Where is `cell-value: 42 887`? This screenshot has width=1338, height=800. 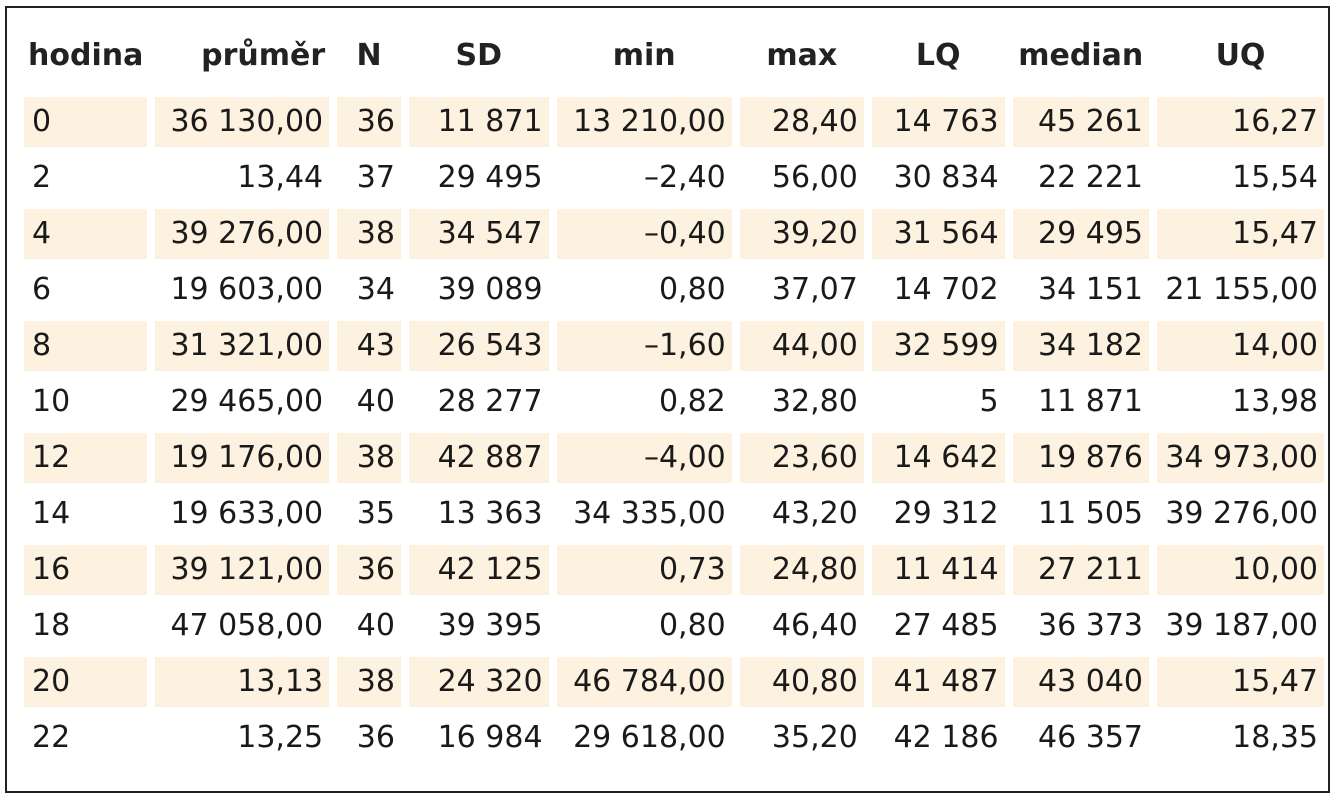
cell-value: 42 887 is located at coordinates (478, 458).